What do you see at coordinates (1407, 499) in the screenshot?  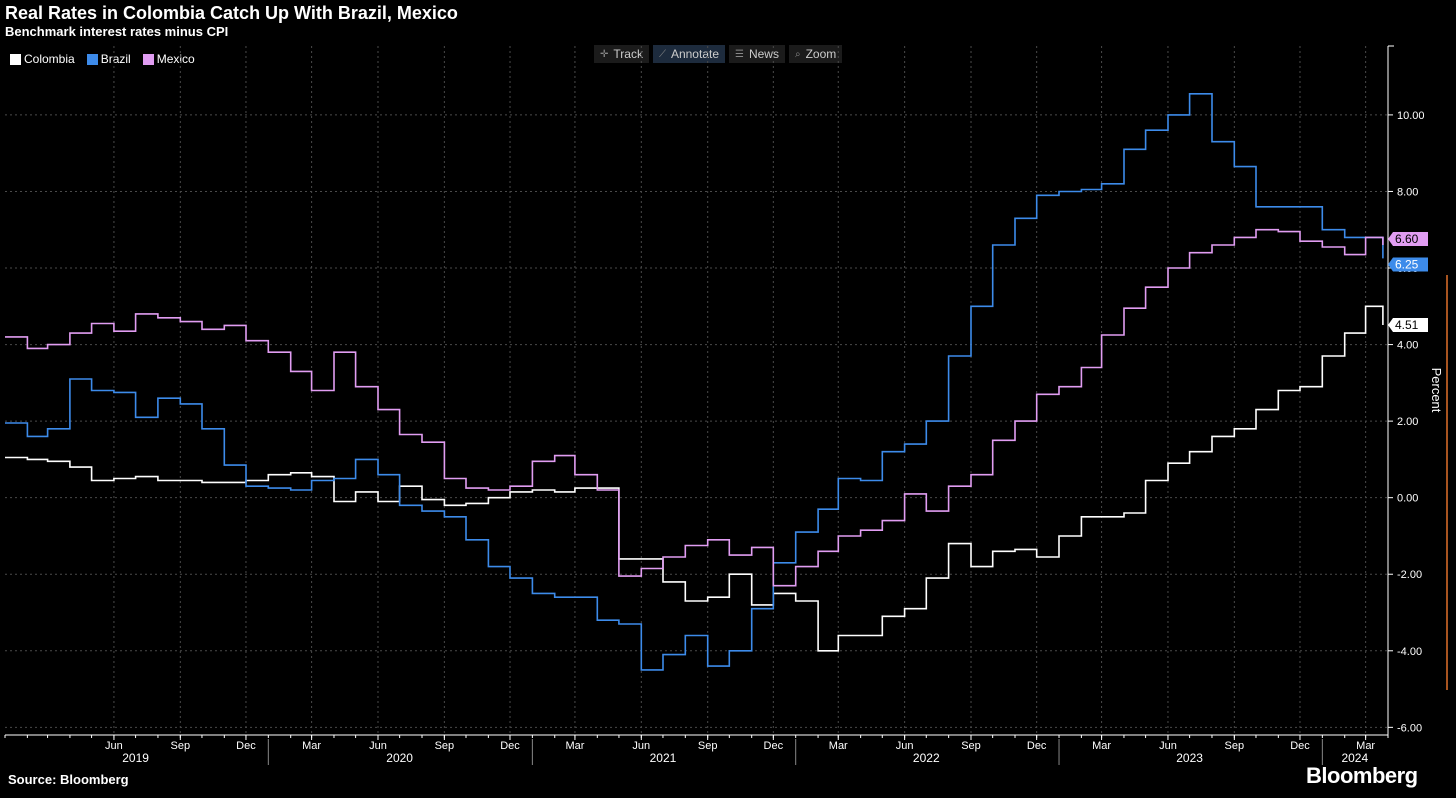 I see `y-tick-label: 0.00` at bounding box center [1407, 499].